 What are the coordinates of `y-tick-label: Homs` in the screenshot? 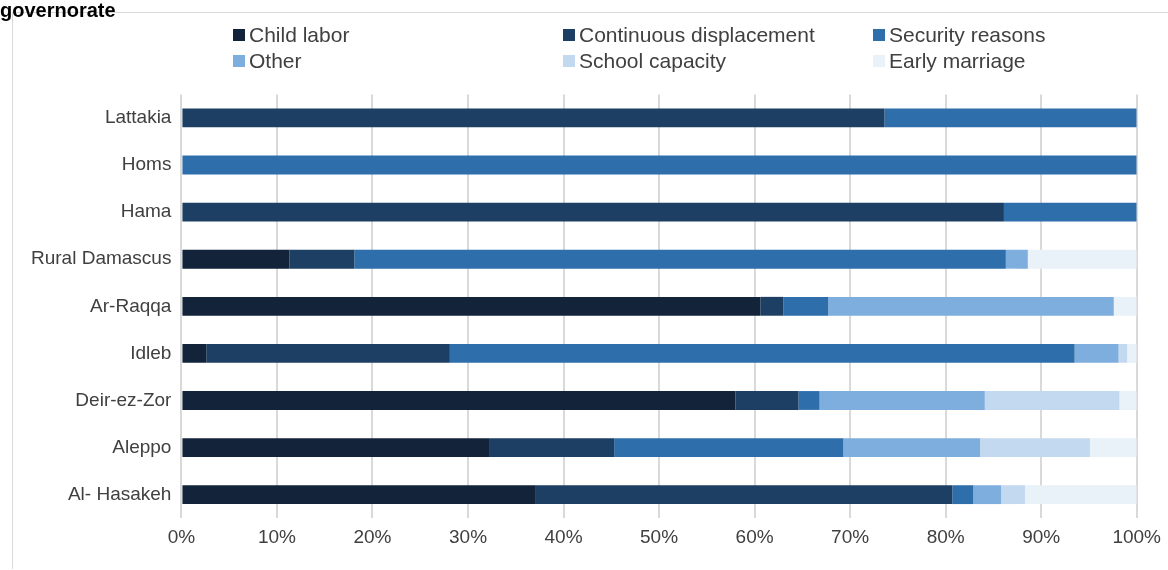 It's located at (146, 164).